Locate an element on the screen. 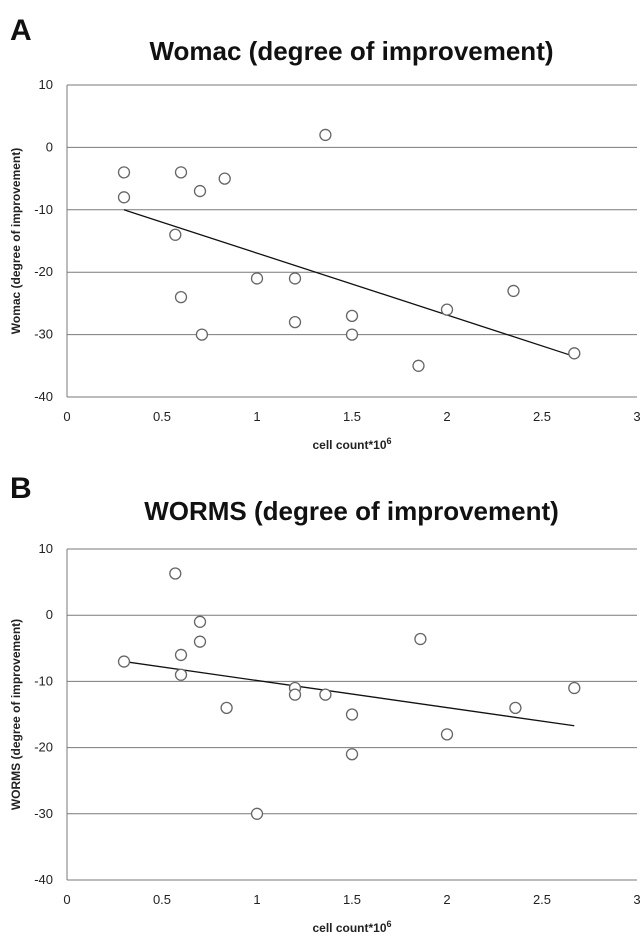 Image resolution: width=643 pixels, height=949 pixels. chart-title-a: Womac (degree of improvement) is located at coordinates (351, 51).